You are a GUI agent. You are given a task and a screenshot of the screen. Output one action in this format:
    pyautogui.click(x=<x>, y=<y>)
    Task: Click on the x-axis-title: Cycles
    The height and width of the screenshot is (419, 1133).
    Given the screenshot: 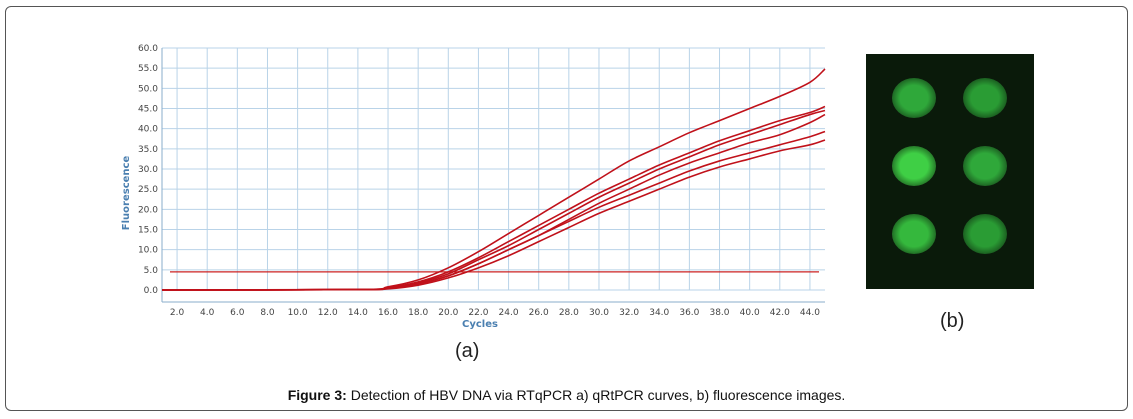 What is the action you would take?
    pyautogui.click(x=480, y=324)
    